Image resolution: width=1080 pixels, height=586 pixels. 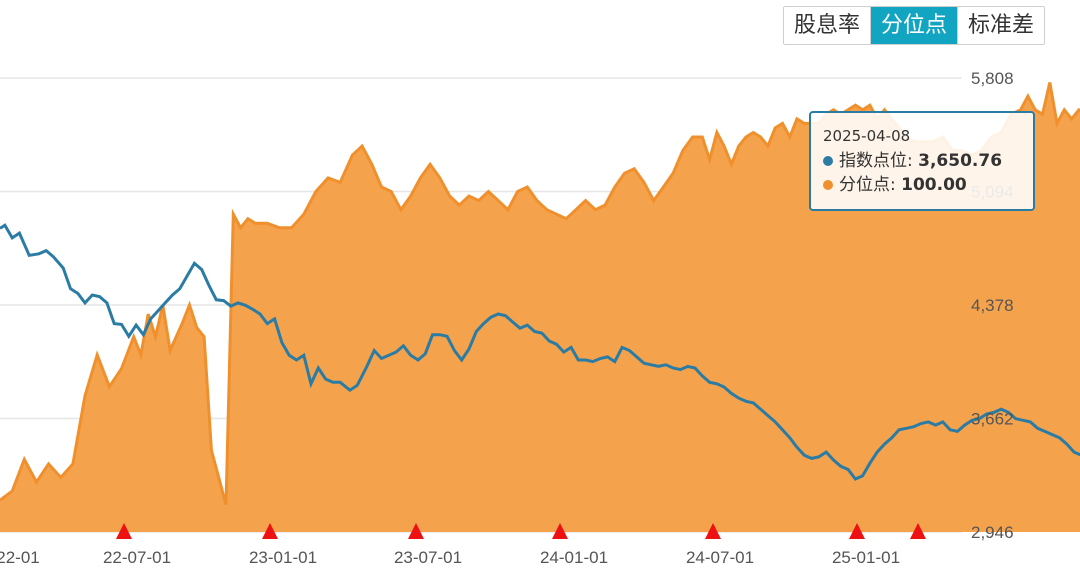 I want to click on x-tick-label: 23-07-01, so click(x=428, y=557).